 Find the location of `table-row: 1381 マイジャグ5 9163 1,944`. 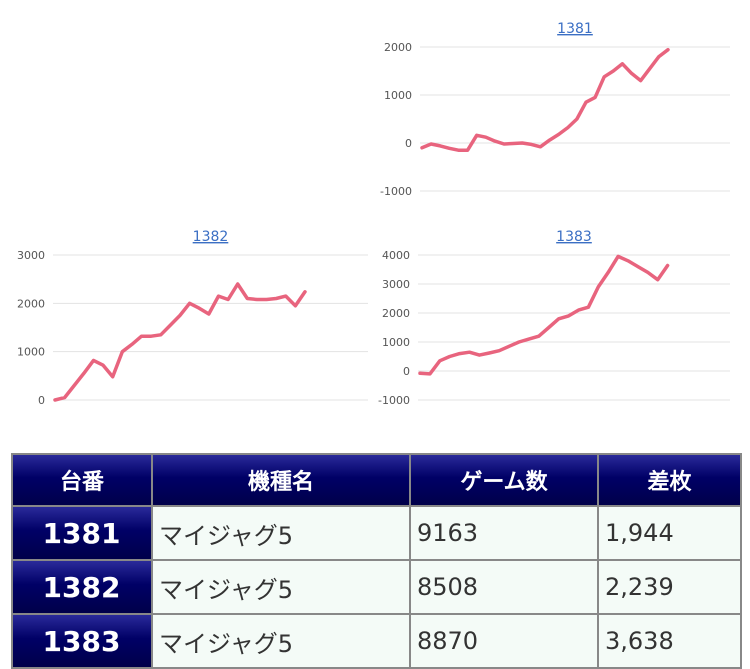

table-row: 1381 マイジャグ5 9163 1,944 is located at coordinates (376, 533).